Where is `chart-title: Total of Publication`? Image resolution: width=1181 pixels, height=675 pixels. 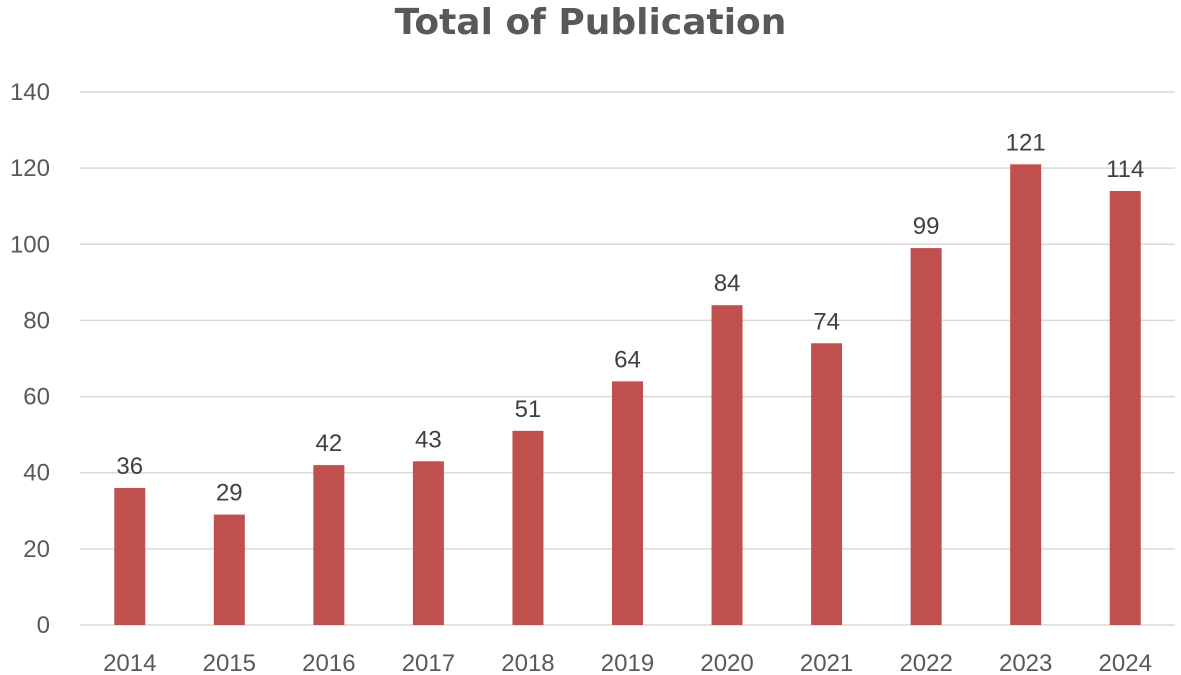
chart-title: Total of Publication is located at coordinates (590, 22).